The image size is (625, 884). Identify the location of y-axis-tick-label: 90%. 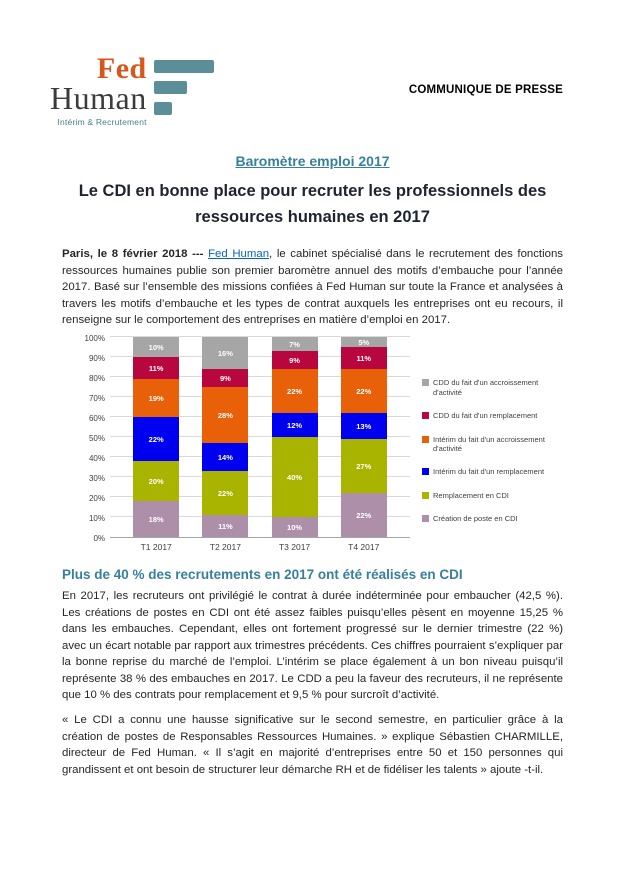
(96, 359).